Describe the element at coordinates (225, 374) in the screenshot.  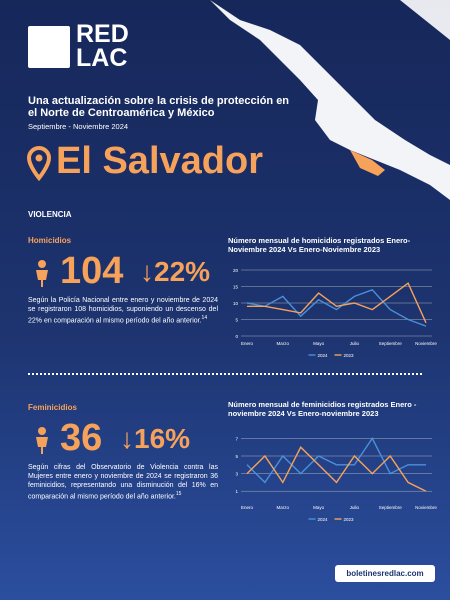
I see `separator` at that location.